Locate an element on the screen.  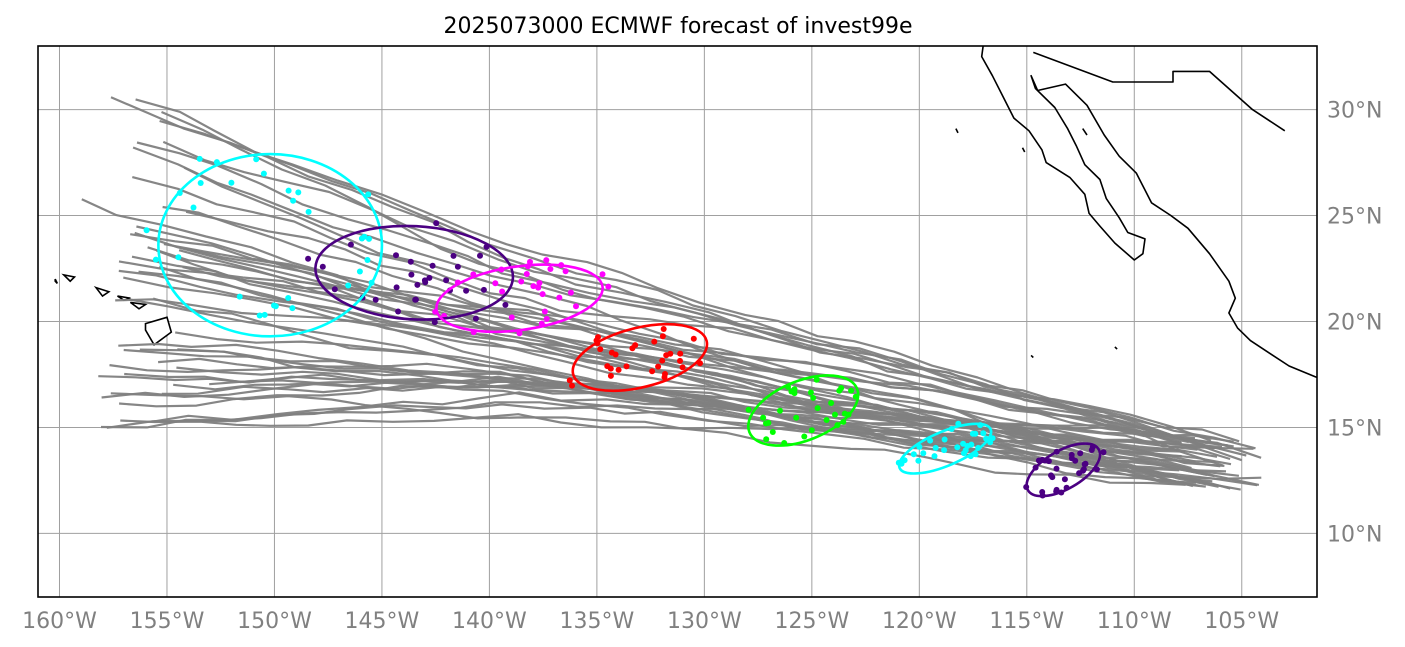
x-tick-label: 125°W is located at coordinates (811, 621).